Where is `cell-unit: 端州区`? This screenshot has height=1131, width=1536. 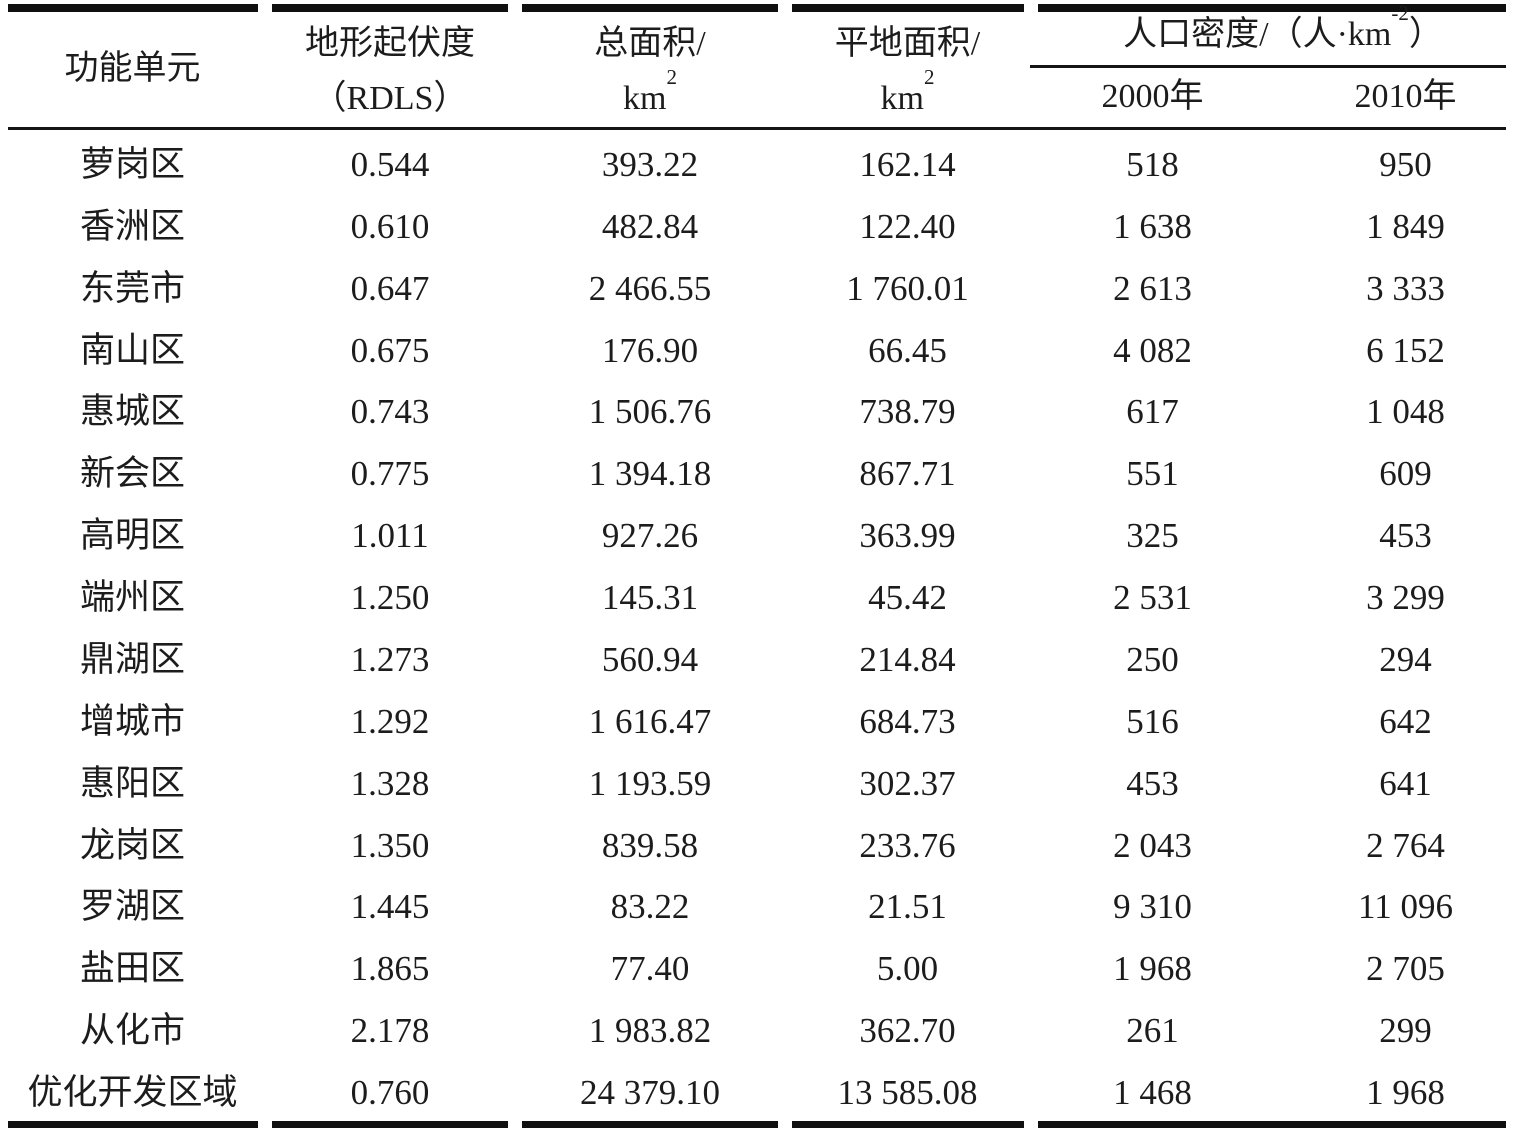
cell-unit: 端州区 is located at coordinates (132, 598).